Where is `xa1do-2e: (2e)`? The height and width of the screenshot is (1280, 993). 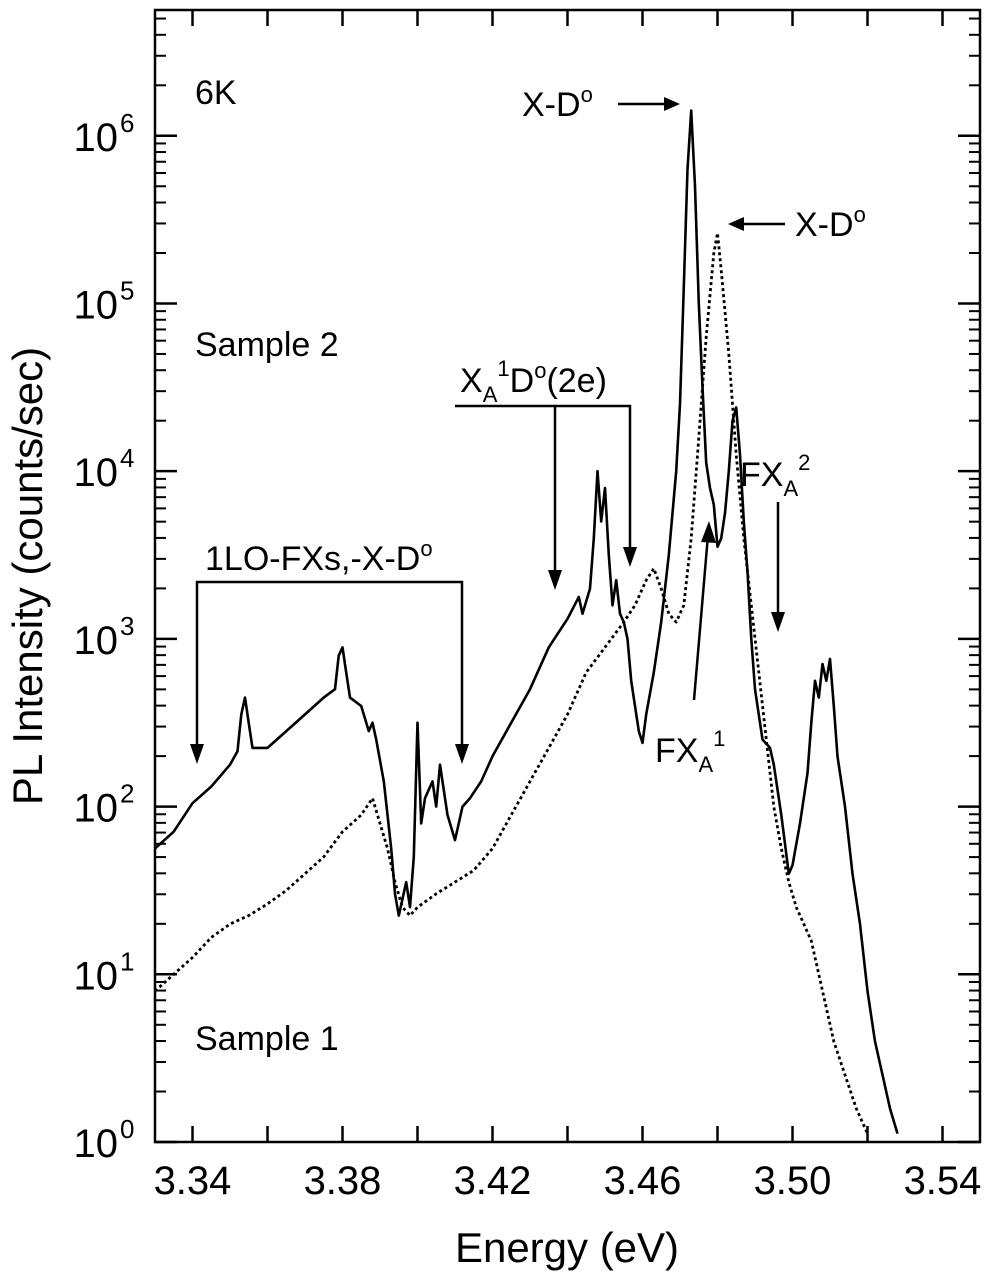 xa1do-2e: (2e) is located at coordinates (576, 381).